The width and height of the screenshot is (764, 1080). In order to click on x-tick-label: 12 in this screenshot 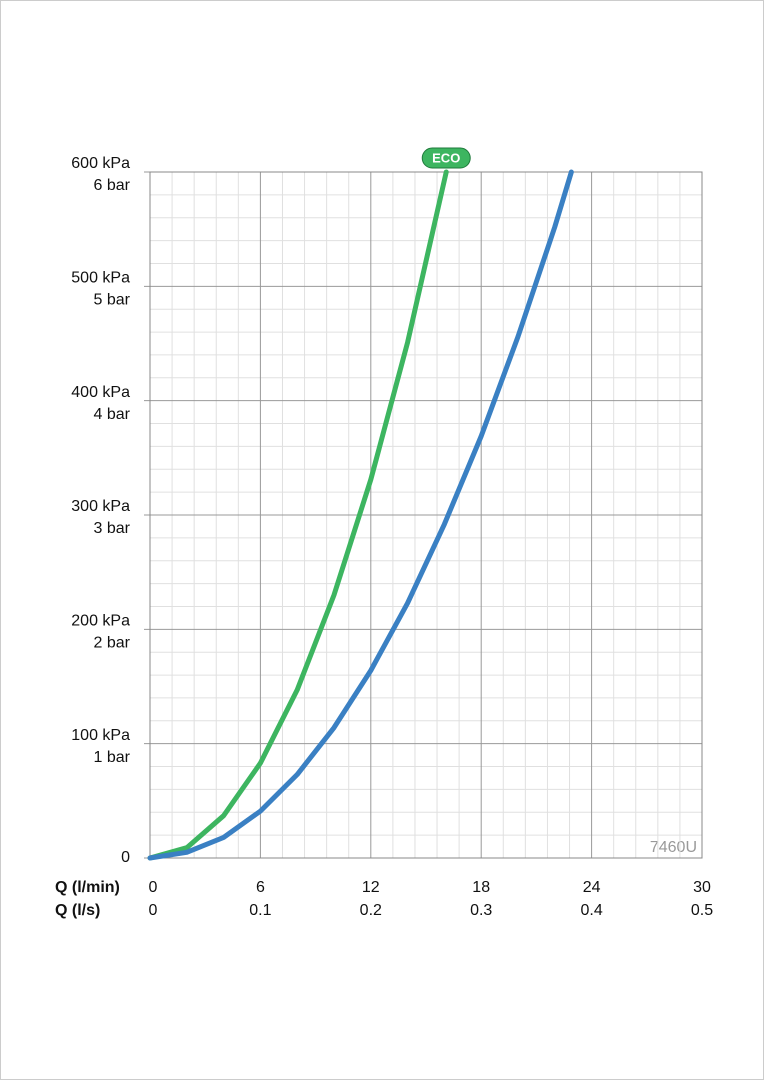, I will do `click(371, 887)`.